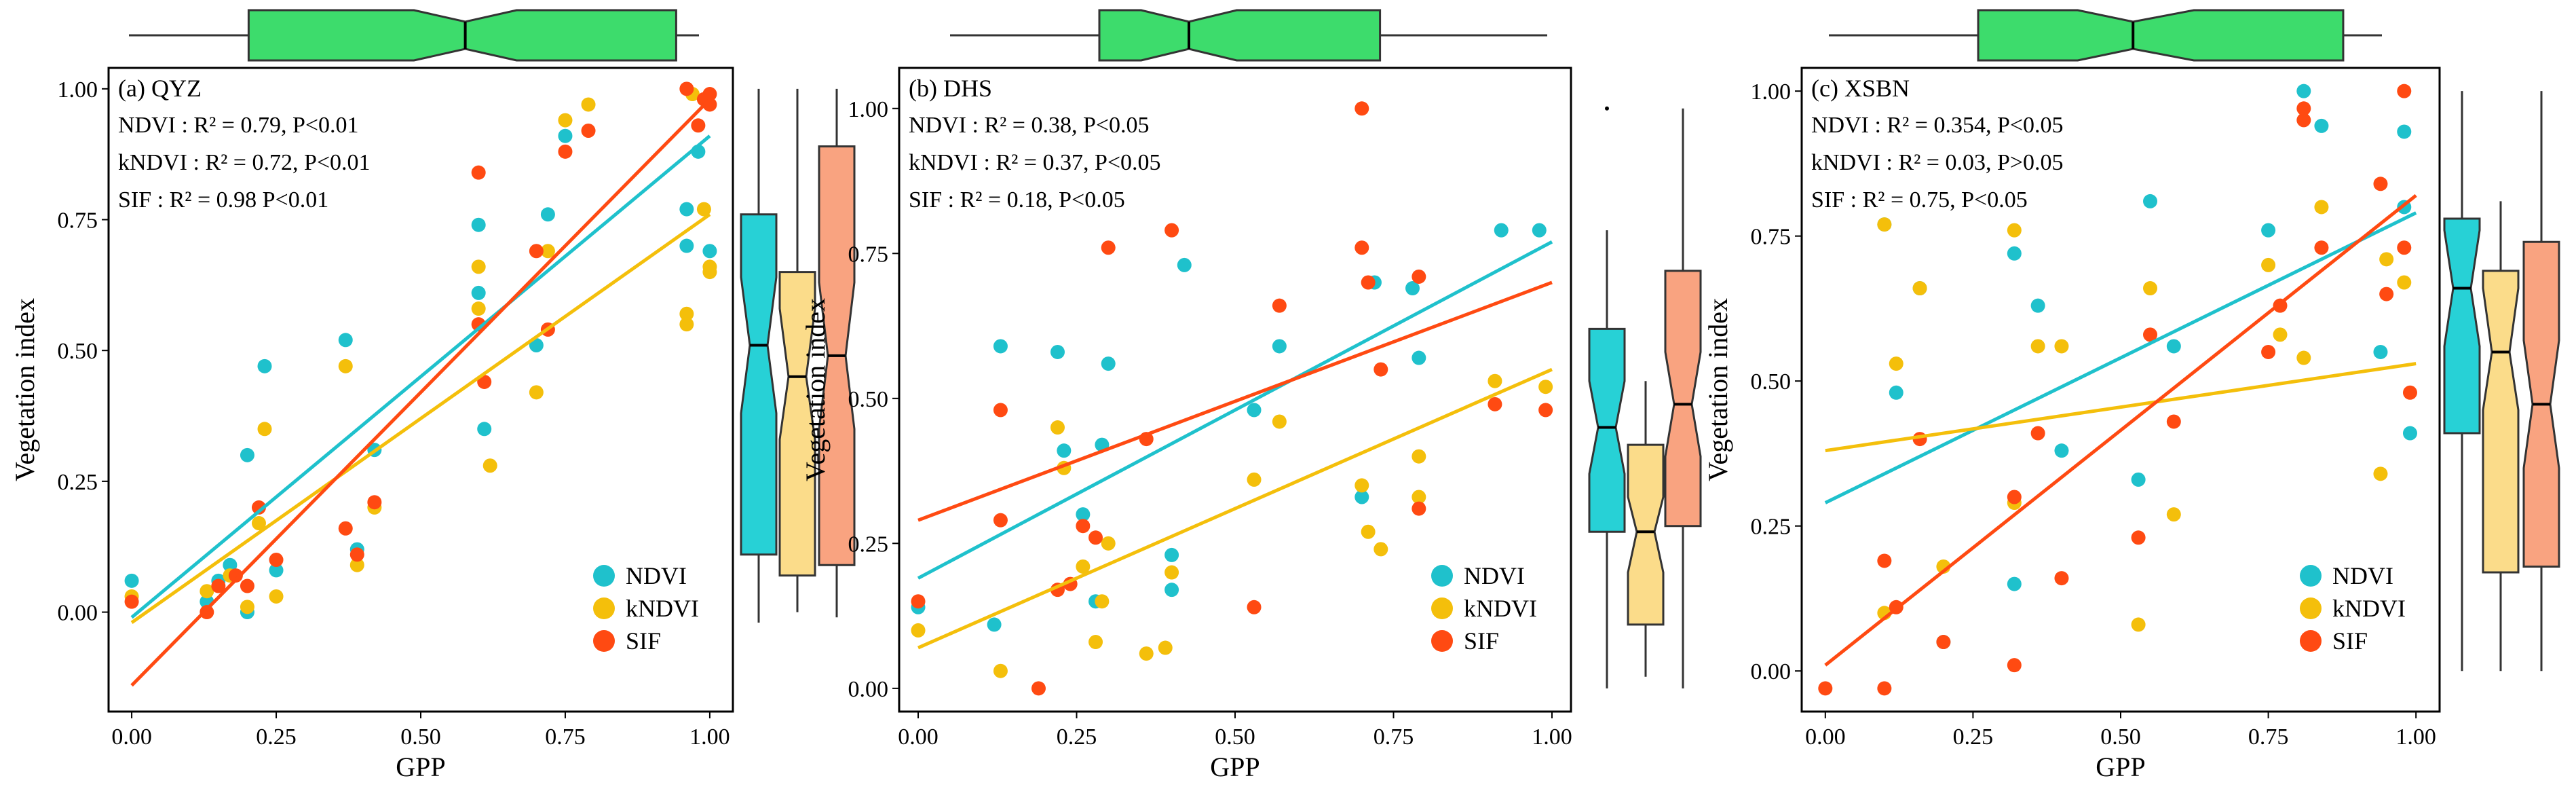 The image size is (2576, 791). Describe the element at coordinates (1826, 737) in the screenshot. I see `x-tick-label: 0.00` at that location.